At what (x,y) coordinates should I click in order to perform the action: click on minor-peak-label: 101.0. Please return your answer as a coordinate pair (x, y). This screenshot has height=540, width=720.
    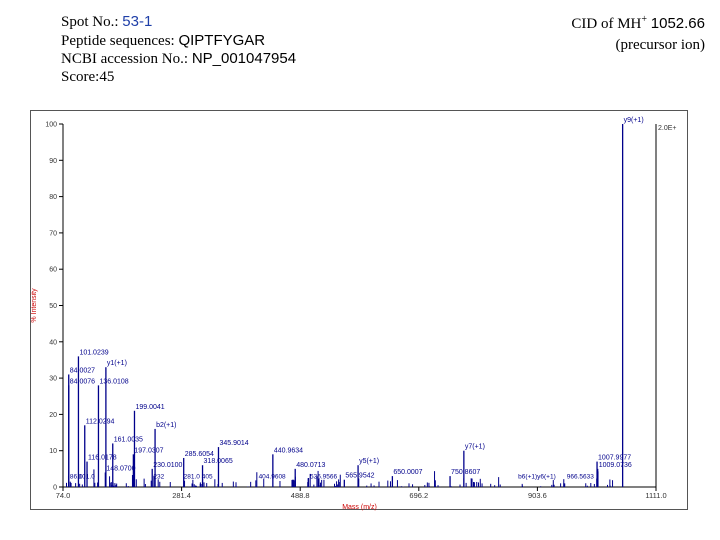
    Looking at the image, I should click on (87, 477).